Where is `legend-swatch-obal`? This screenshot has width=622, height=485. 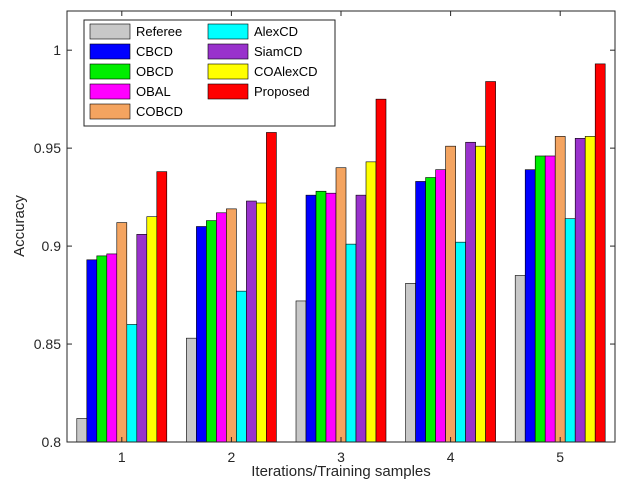 legend-swatch-obal is located at coordinates (110, 91).